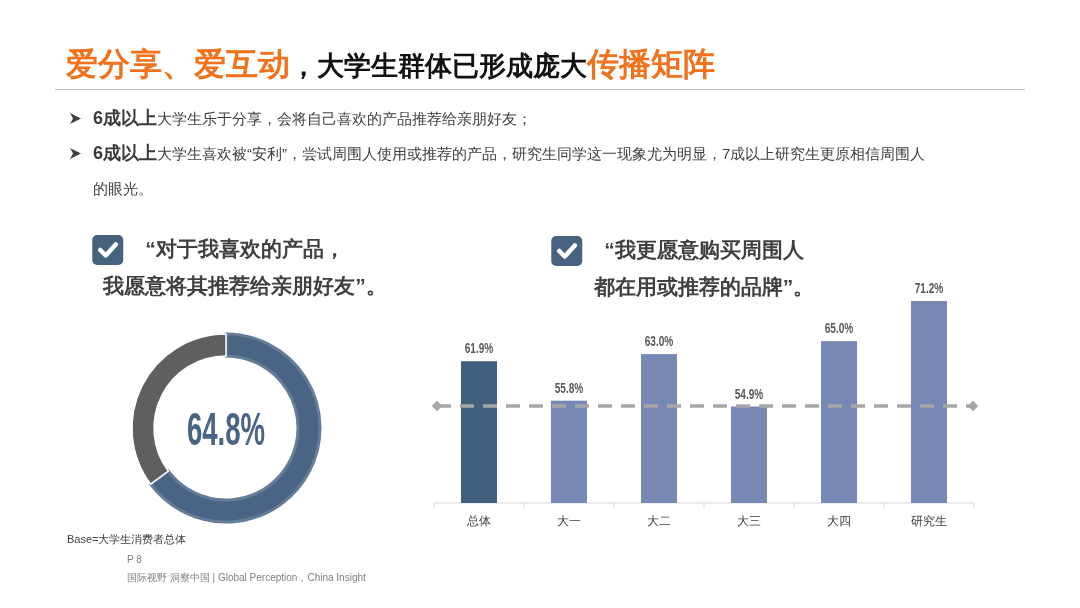  What do you see at coordinates (127, 539) in the screenshot?
I see `text: Base=大学生消费者总体` at bounding box center [127, 539].